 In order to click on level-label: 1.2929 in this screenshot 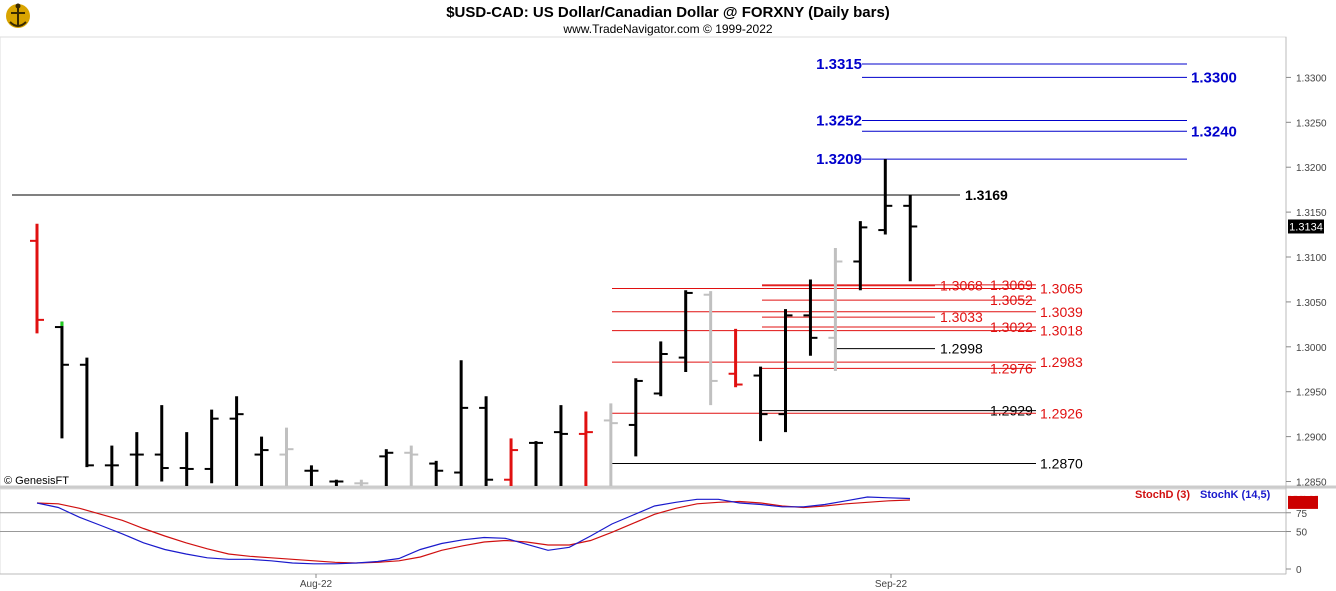, I will do `click(1011, 411)`.